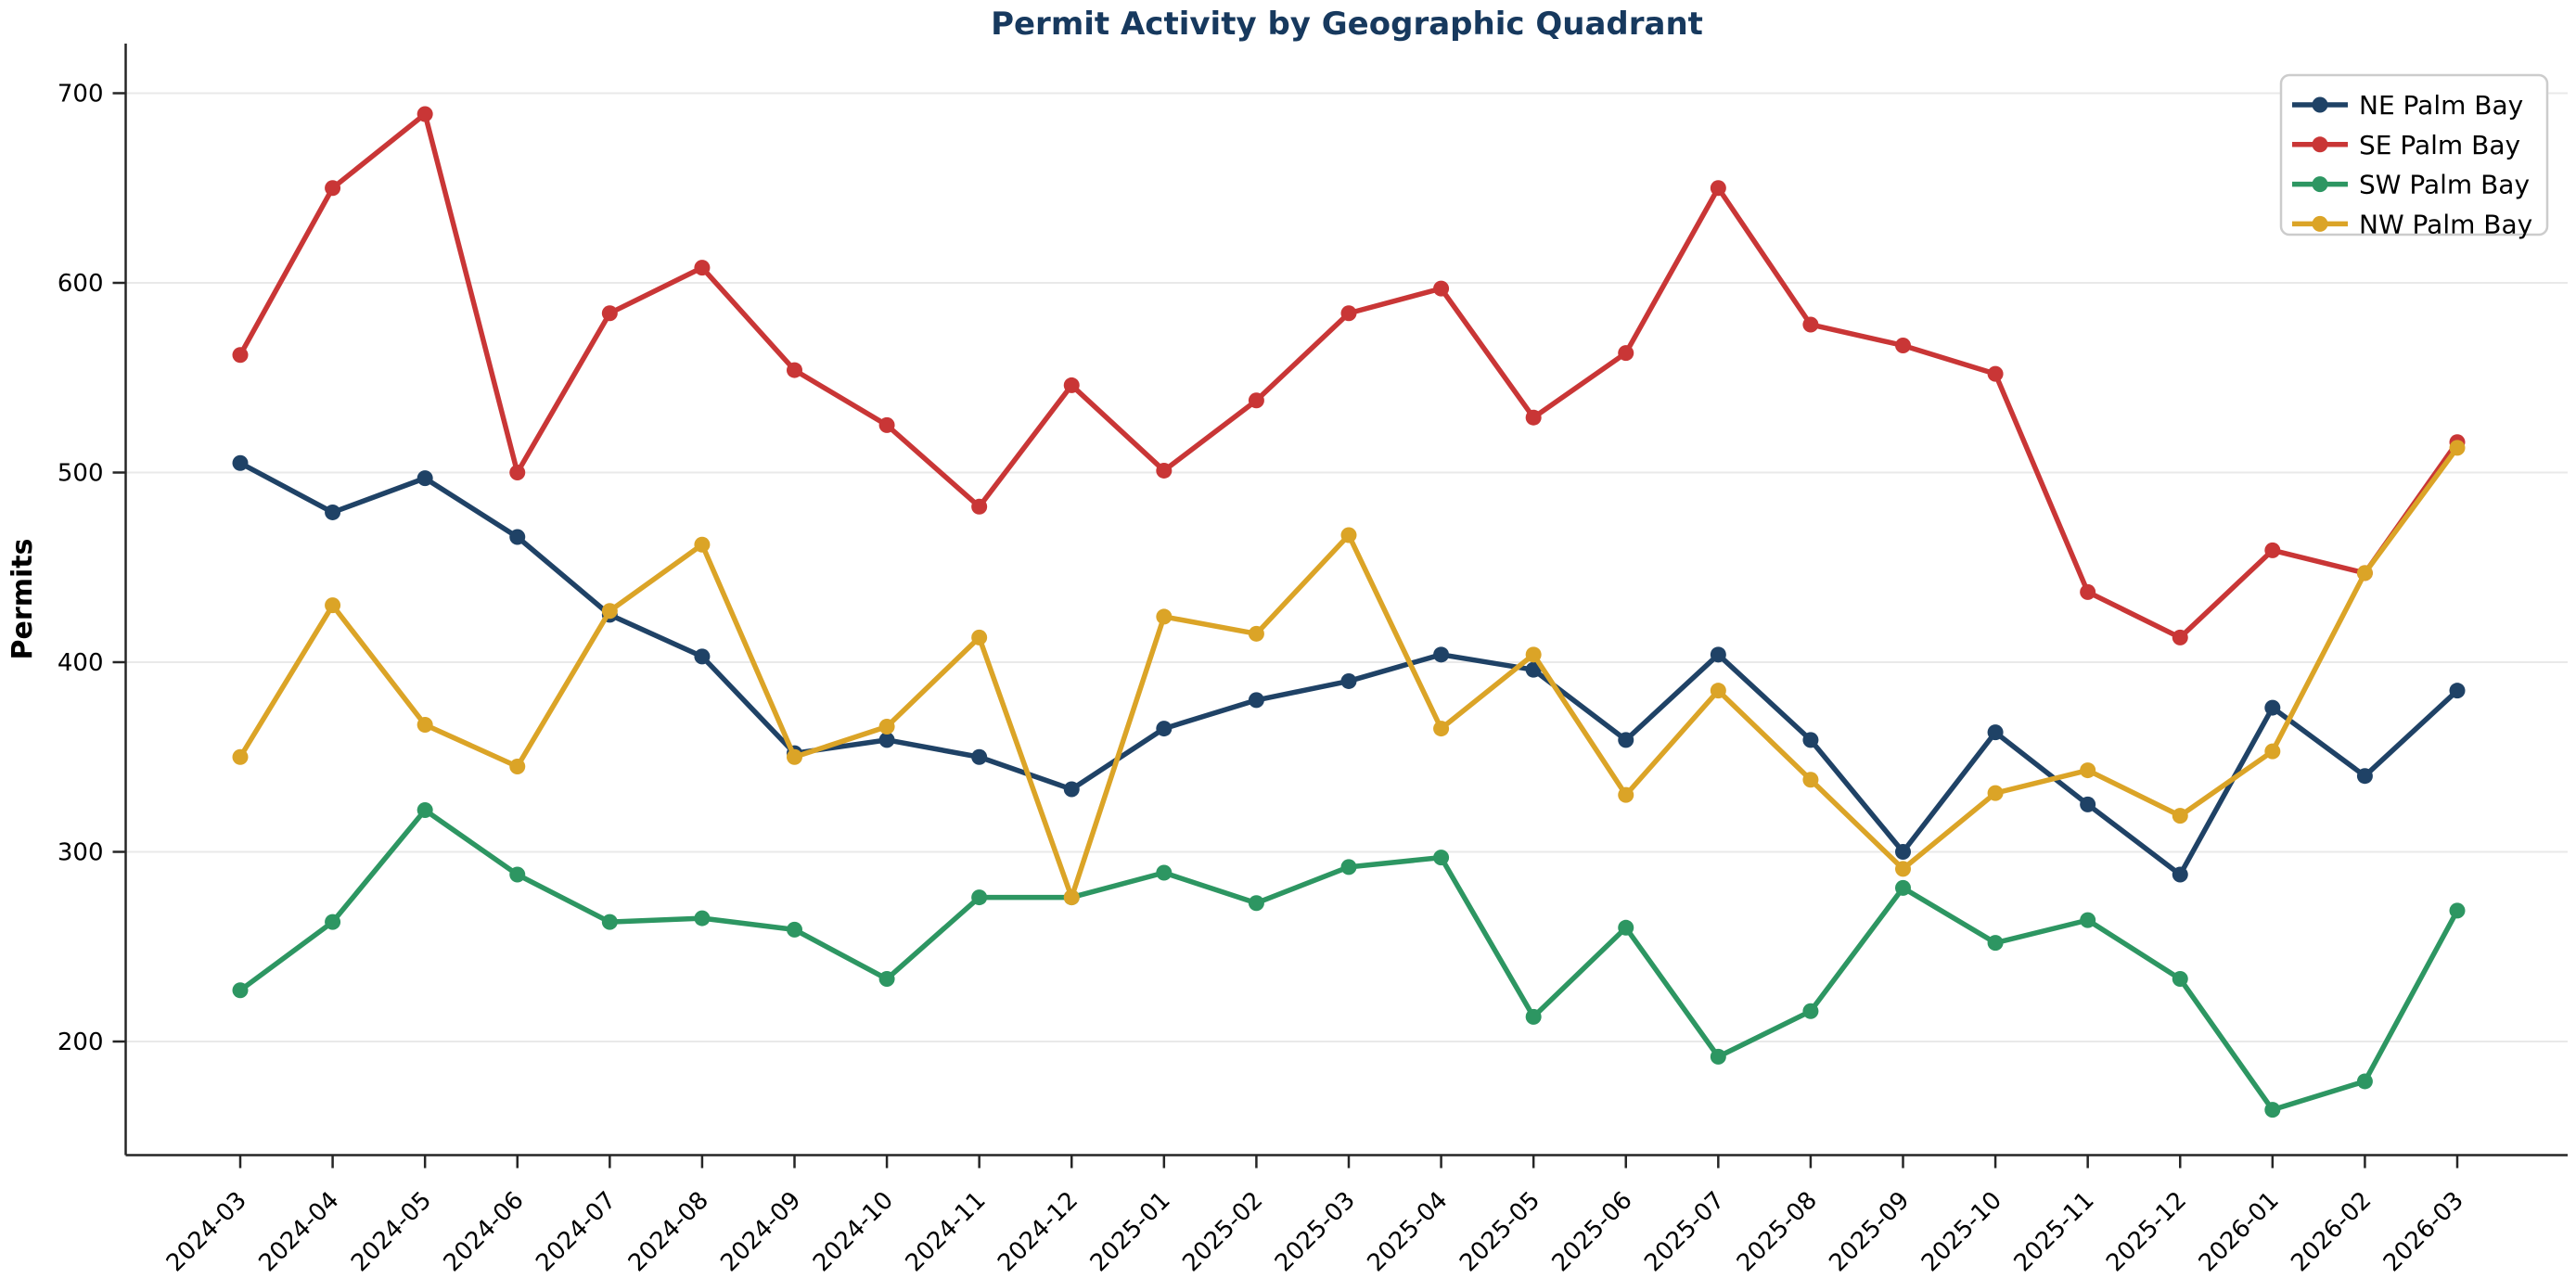 The width and height of the screenshot is (2576, 1278). Describe the element at coordinates (576, 1231) in the screenshot. I see `x-tick-label: 2024-07` at that location.